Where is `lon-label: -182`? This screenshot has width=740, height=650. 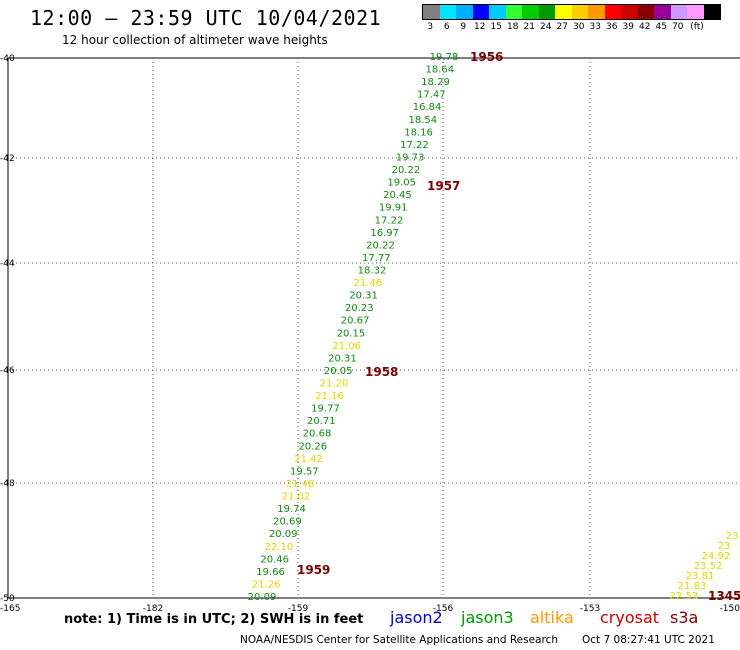 lon-label: -182 is located at coordinates (153, 609).